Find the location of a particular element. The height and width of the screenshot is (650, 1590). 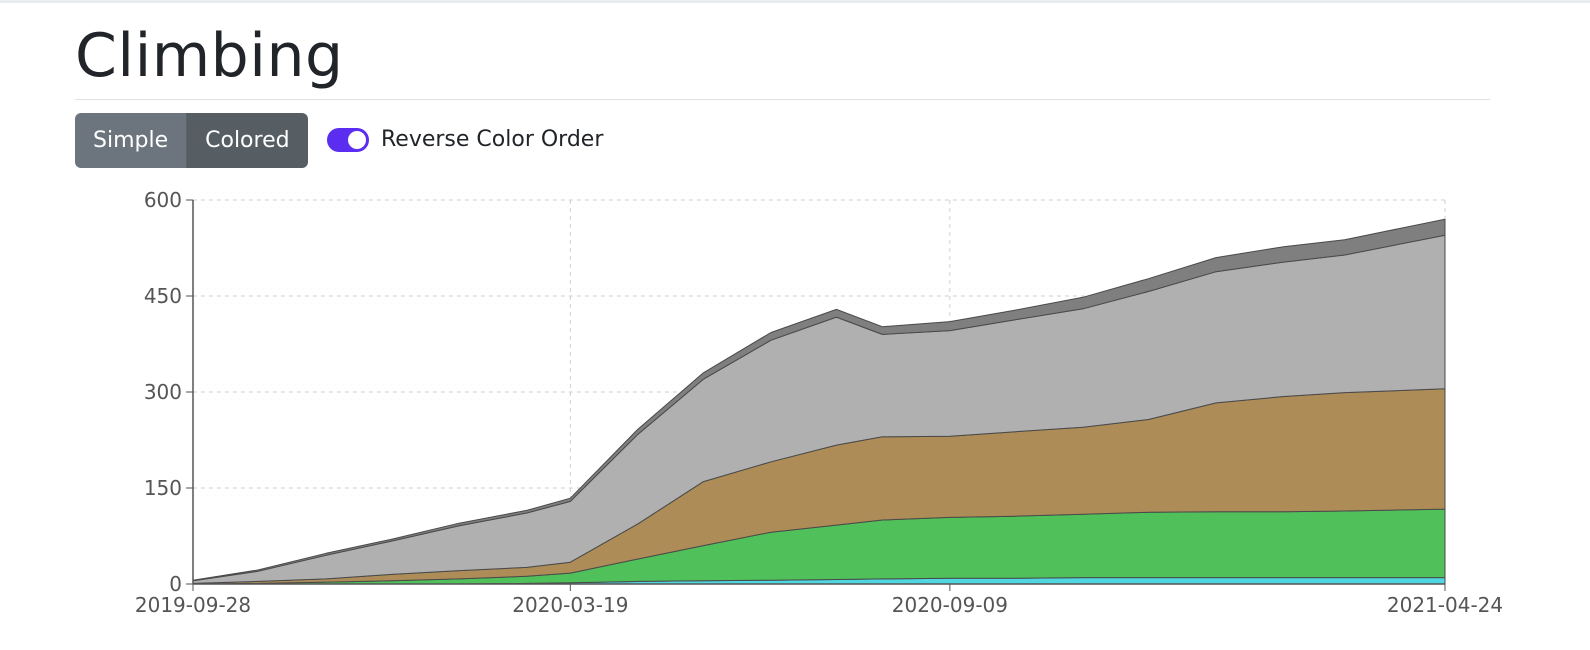

reverse-color-order-toggle is located at coordinates (348, 140).